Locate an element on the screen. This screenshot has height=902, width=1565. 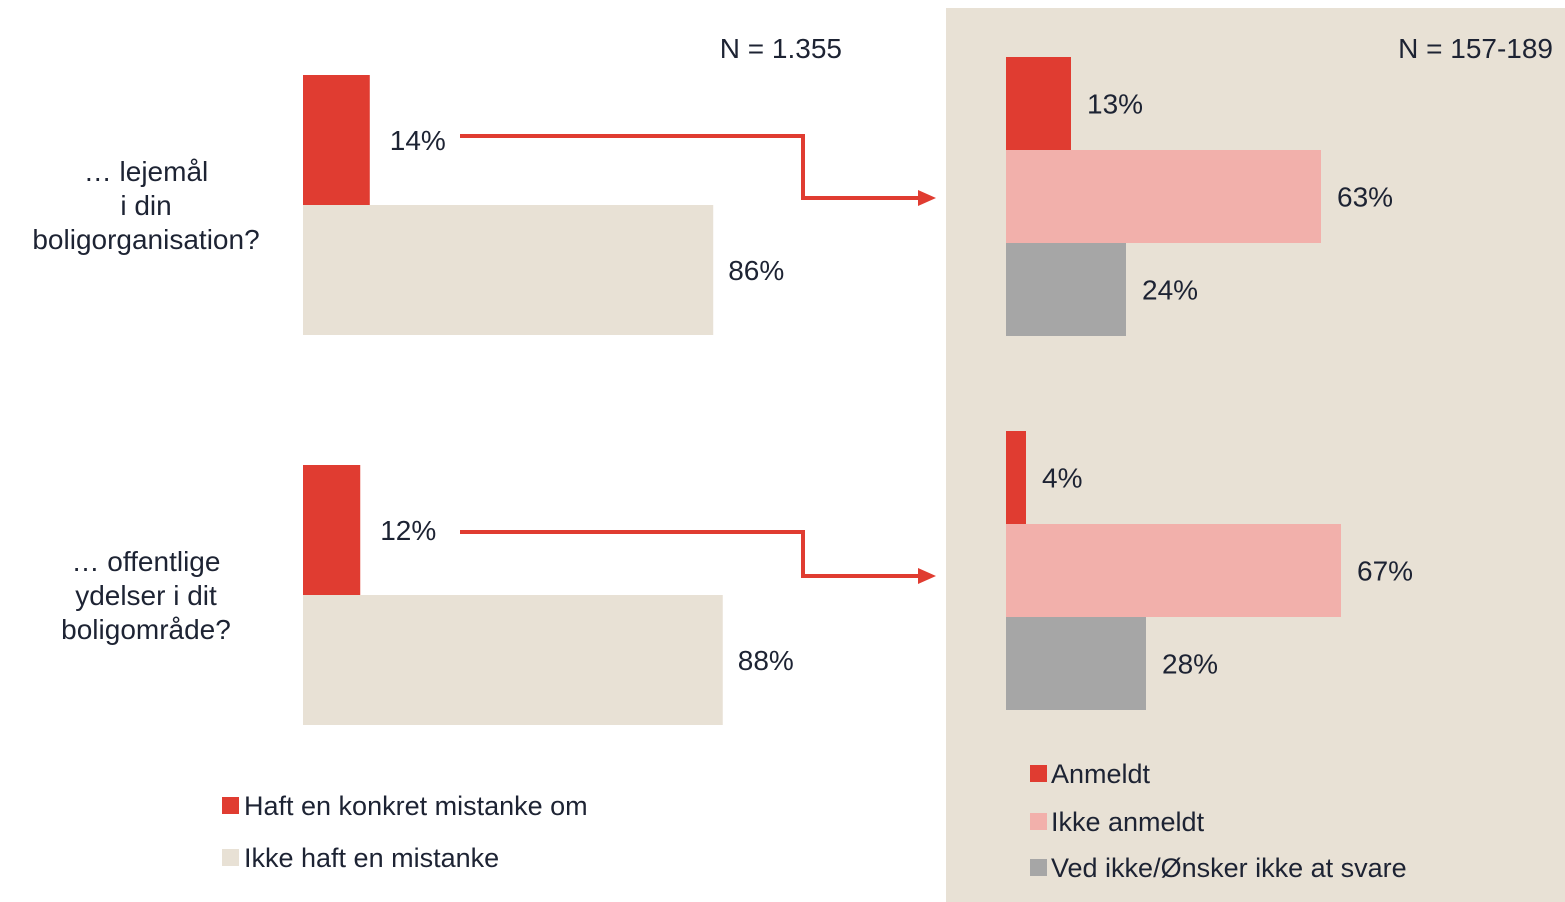
right-value-label: 67% is located at coordinates (1385, 571).